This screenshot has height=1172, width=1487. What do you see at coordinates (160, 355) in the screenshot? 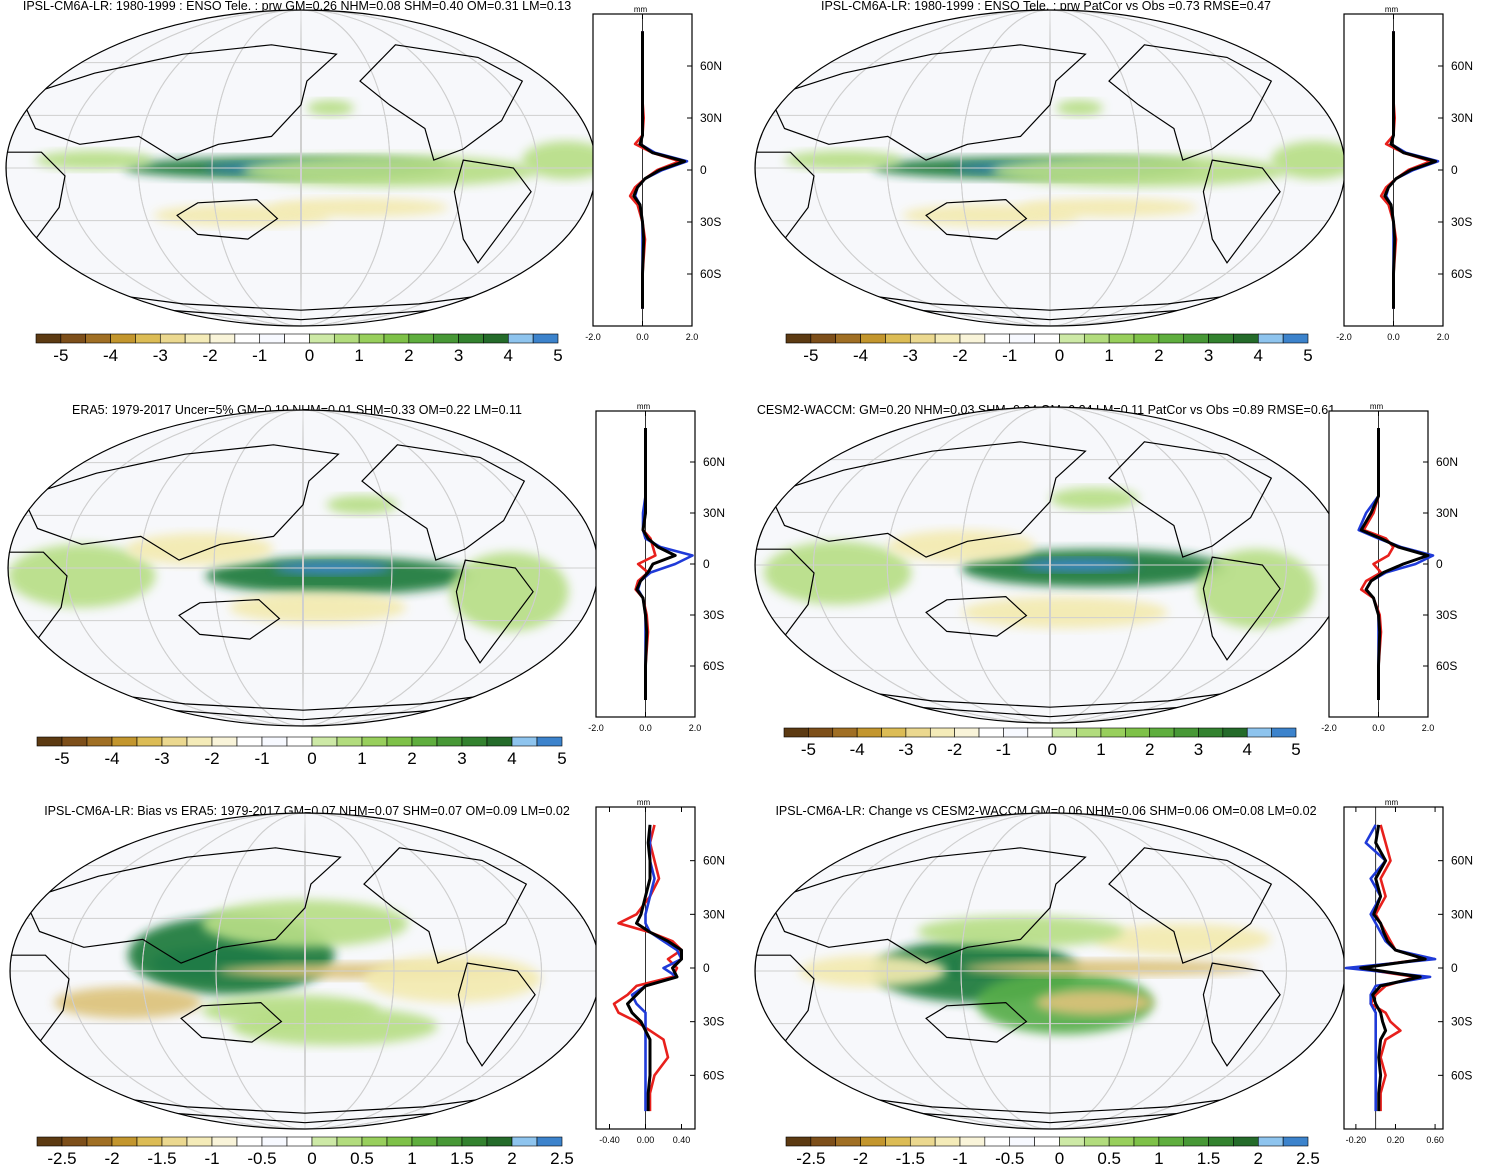
I see `colorbar-label: -3` at bounding box center [160, 355].